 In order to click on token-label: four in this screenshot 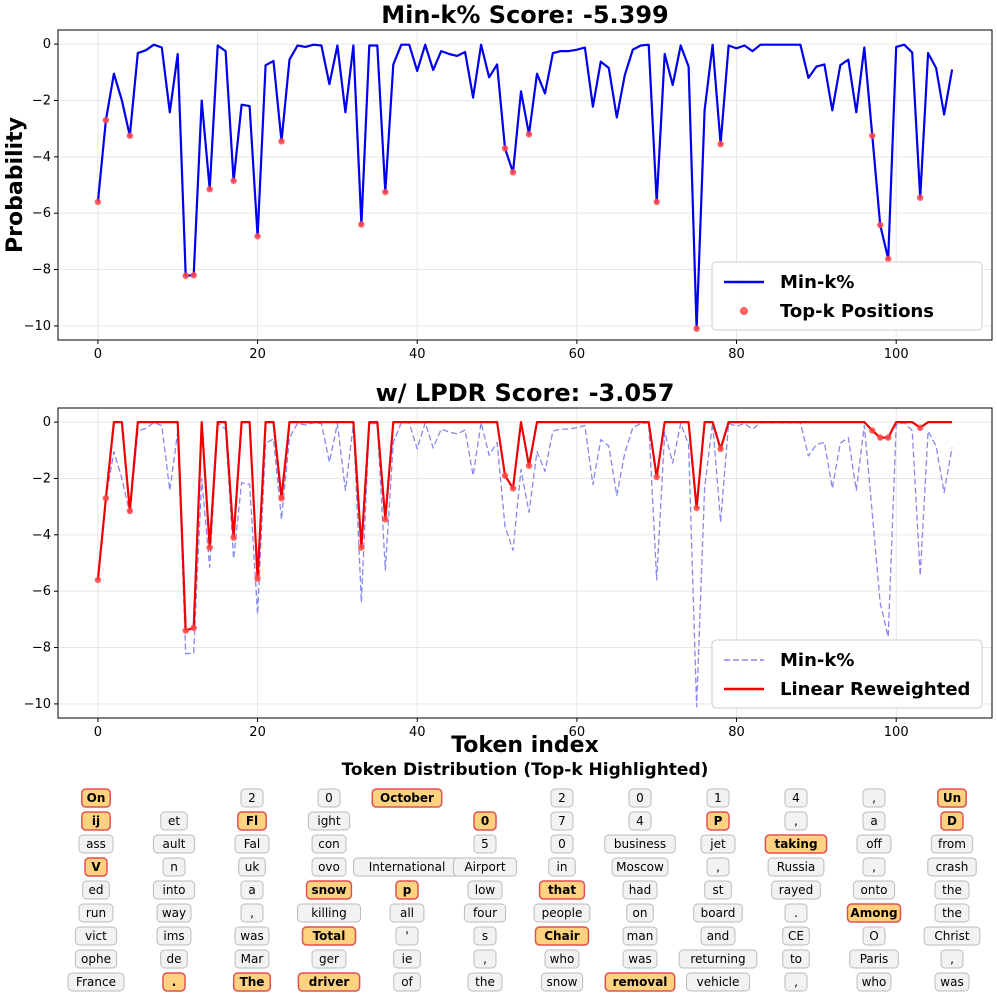, I will do `click(485, 913)`.